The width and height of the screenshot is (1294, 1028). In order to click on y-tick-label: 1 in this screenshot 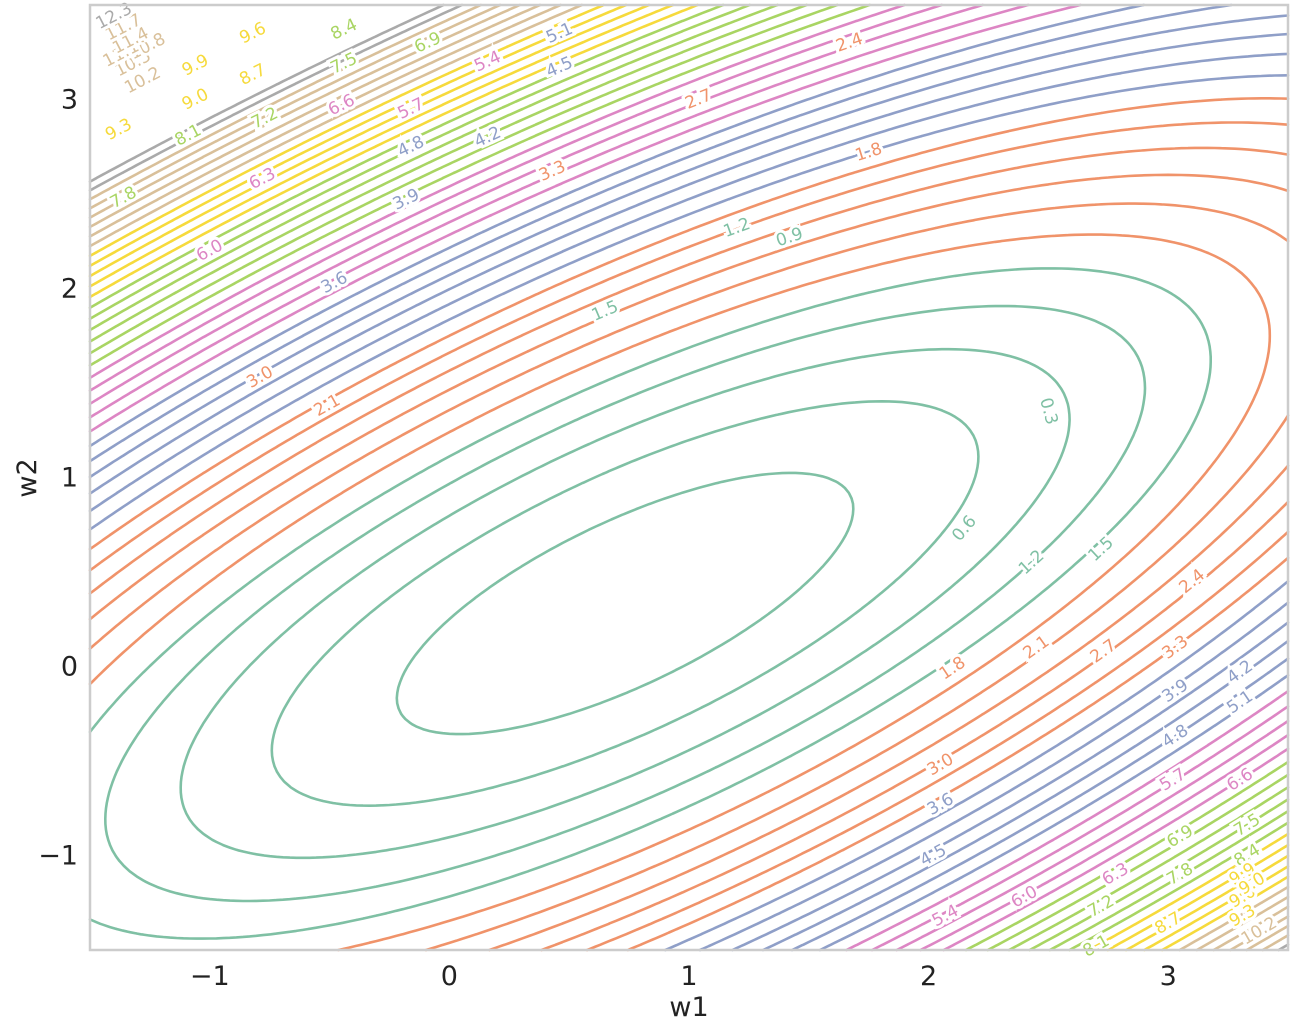, I will do `click(69, 478)`.